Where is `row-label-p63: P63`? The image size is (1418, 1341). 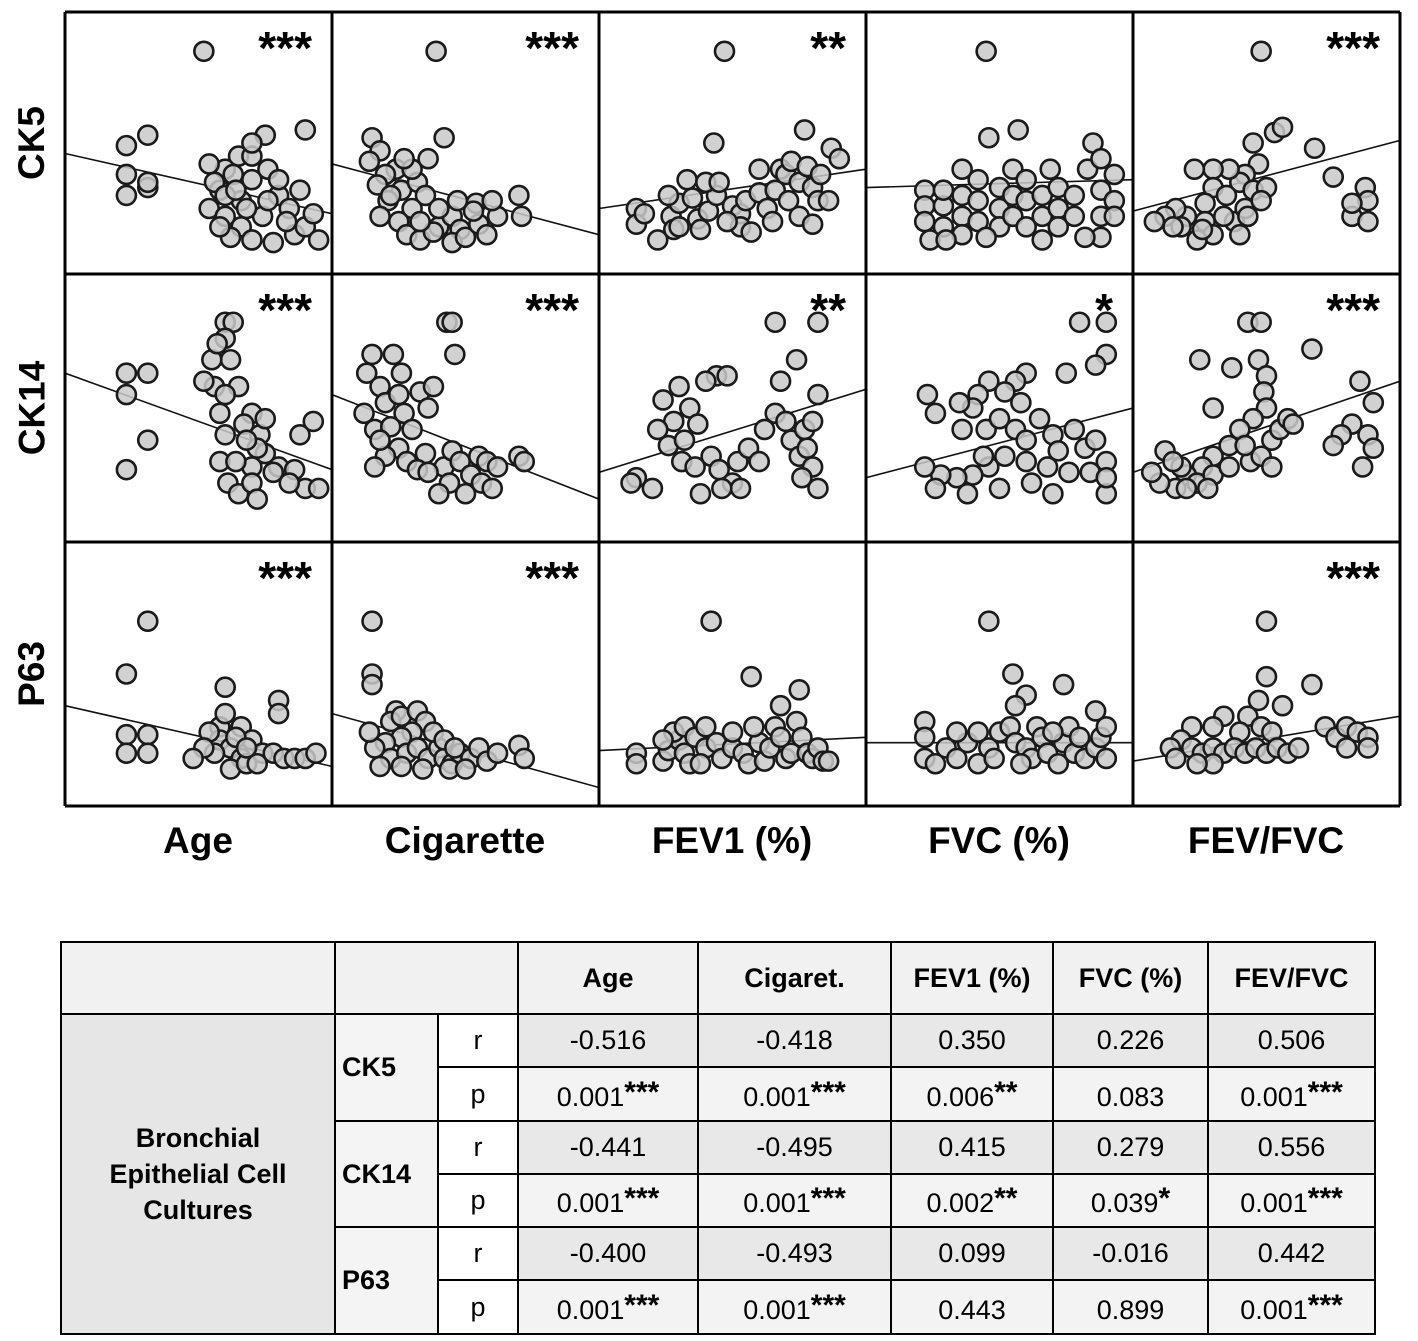
row-label-p63: P63 is located at coordinates (31, 674).